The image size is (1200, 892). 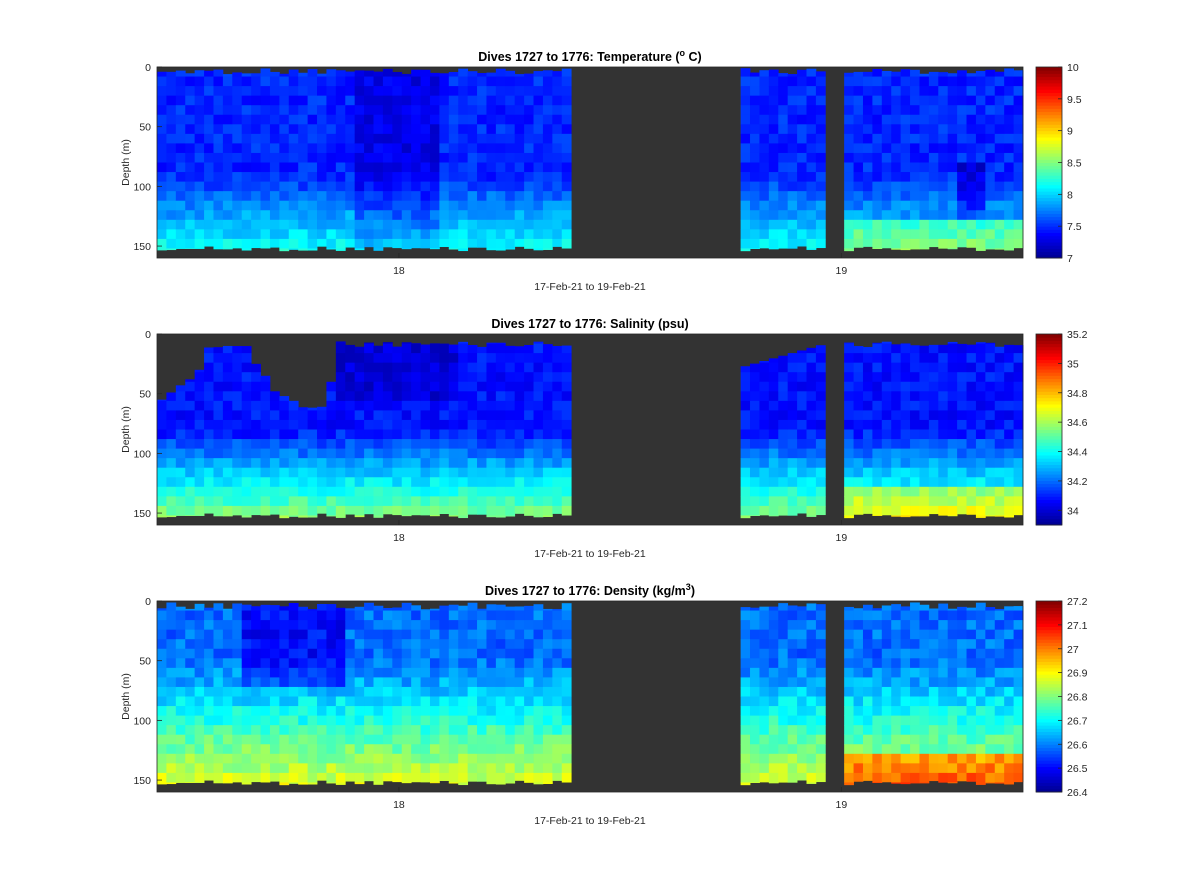 I want to click on density-chart-title: Dives 1727 to 1776: Density (kg/m3), so click(x=590, y=590).